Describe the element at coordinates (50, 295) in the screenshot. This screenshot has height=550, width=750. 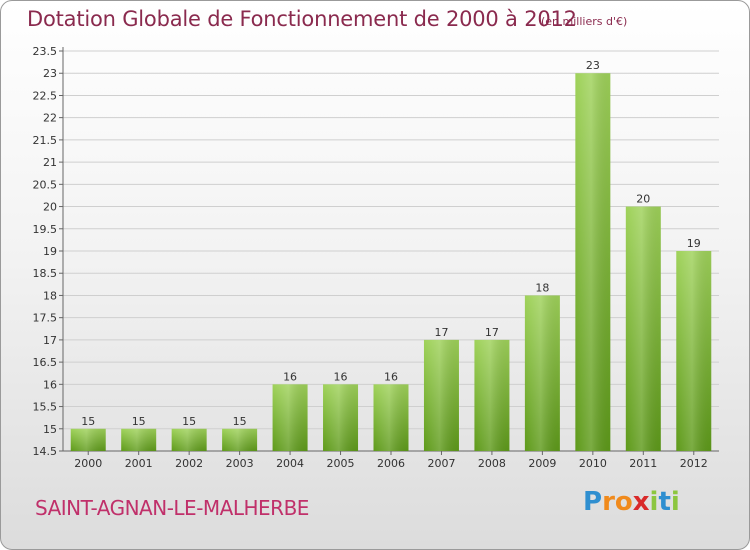
I see `y-tick-label: 18` at that location.